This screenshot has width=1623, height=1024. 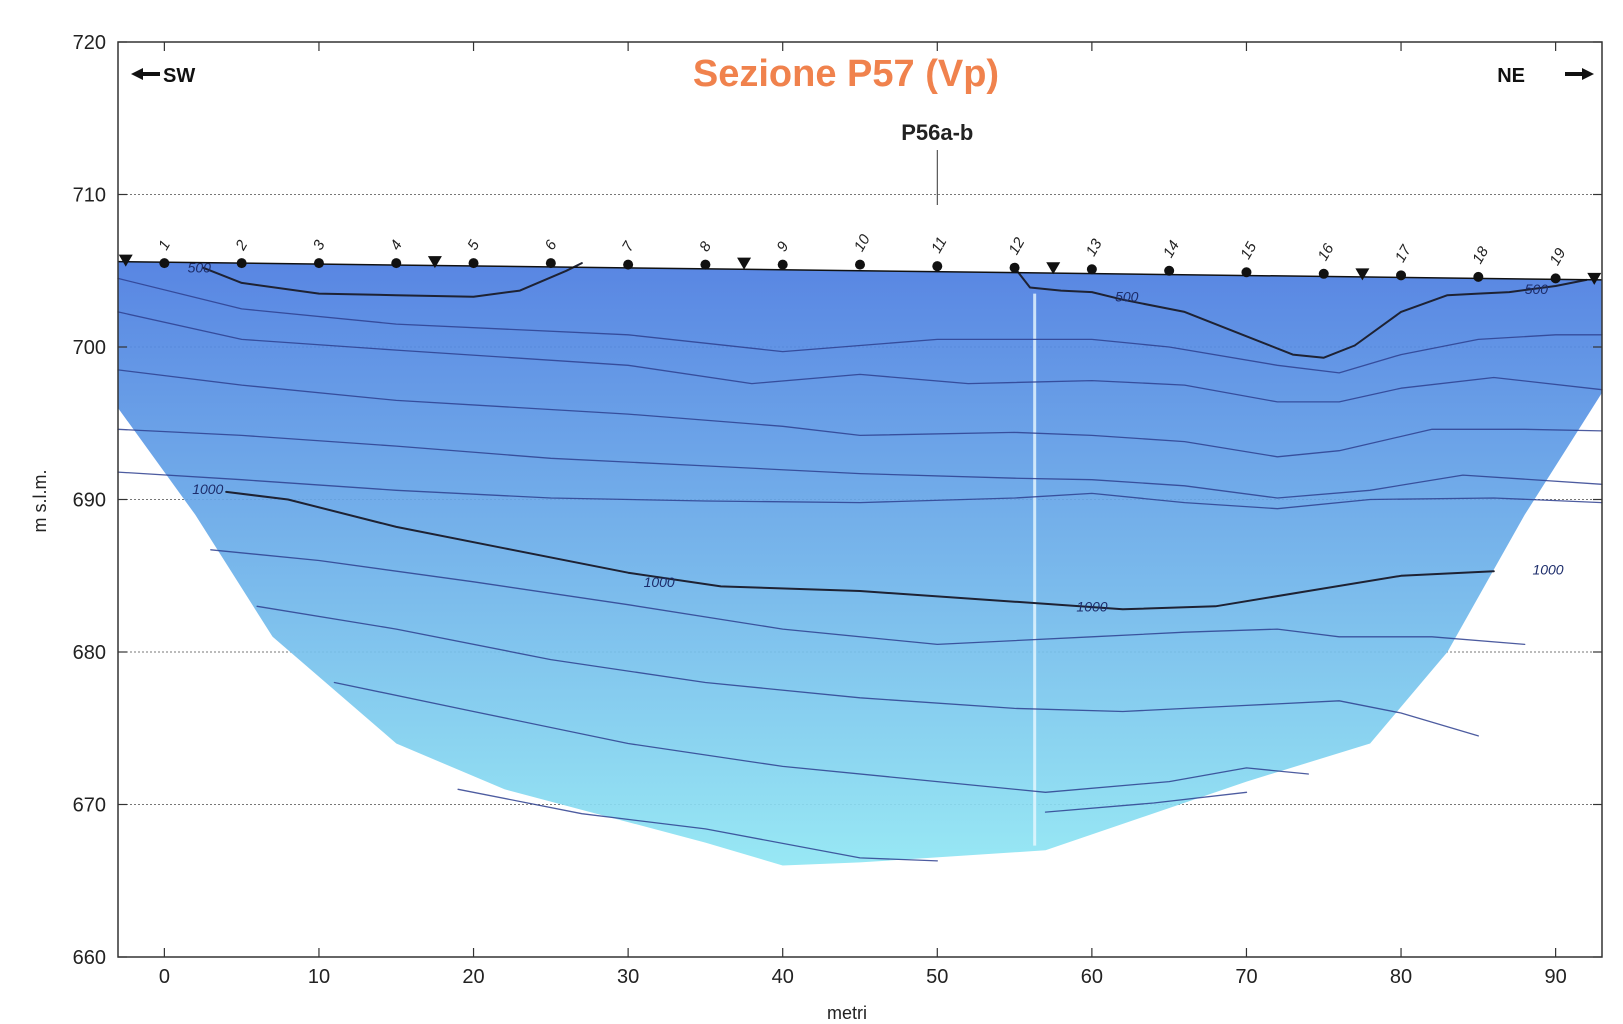 I want to click on x-tick-label: 0, so click(x=164, y=977).